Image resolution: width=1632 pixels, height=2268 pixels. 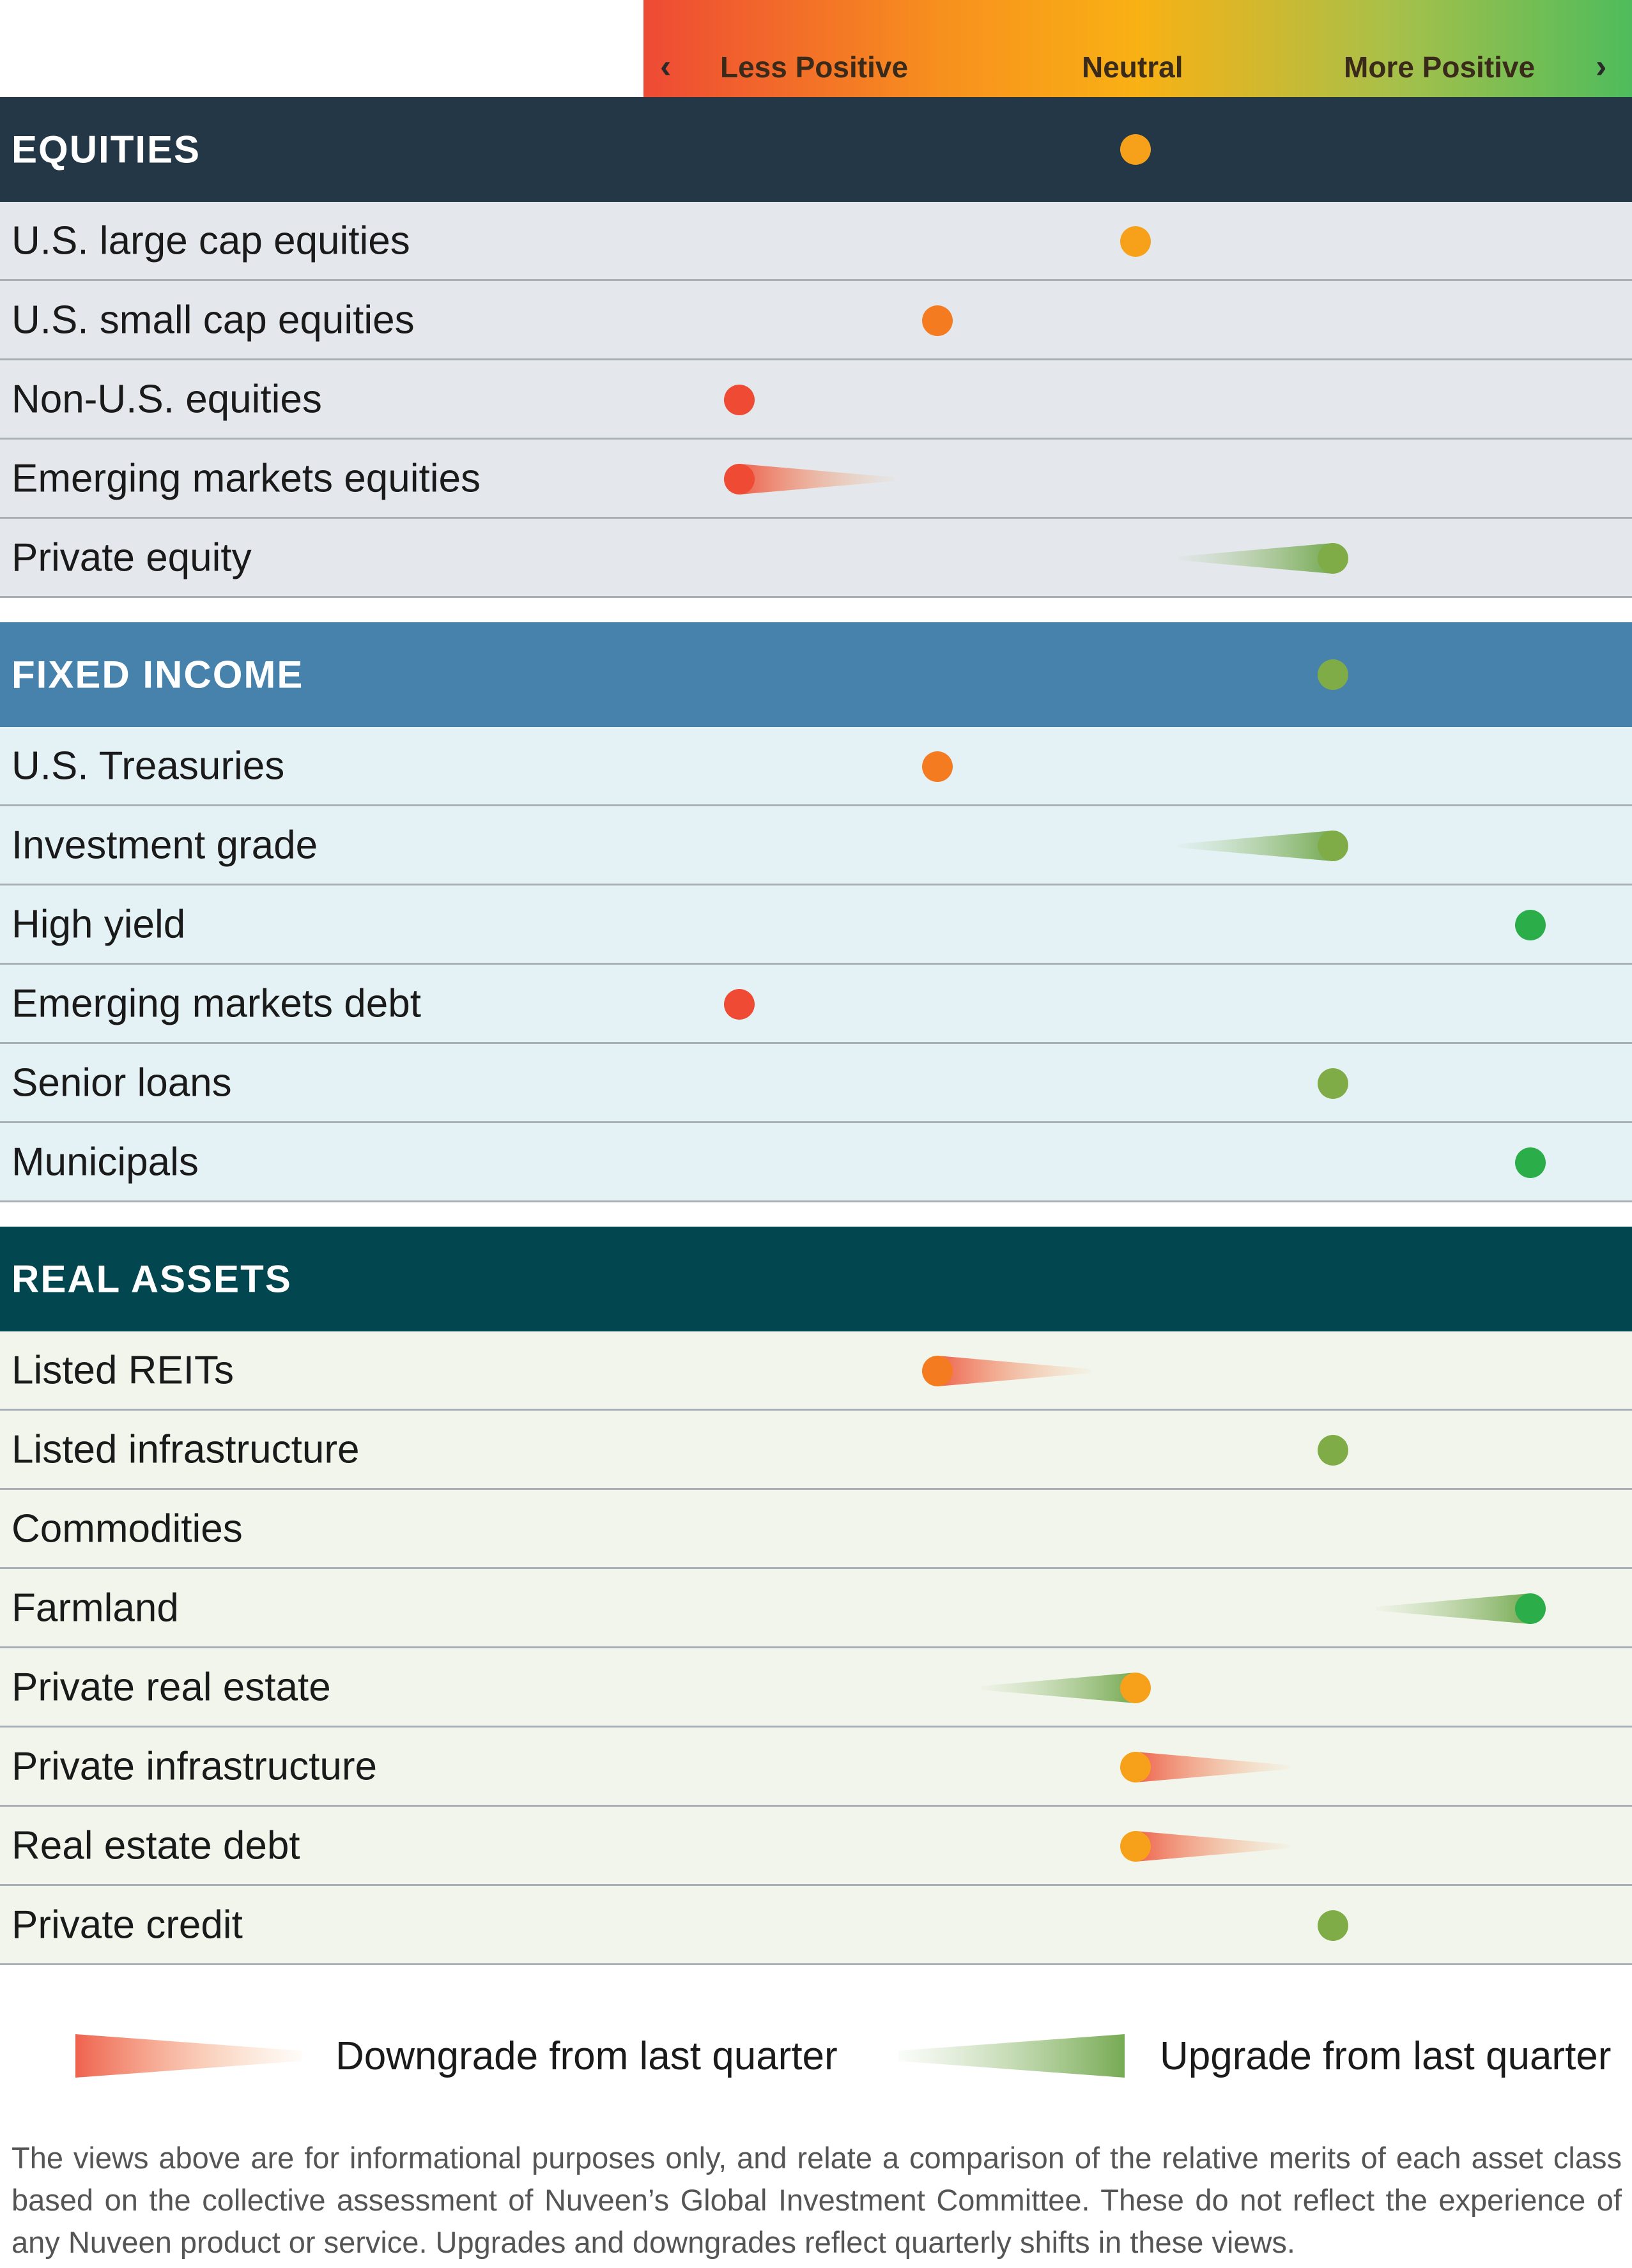 I want to click on asset-class-label: Municipals, so click(x=105, y=1162).